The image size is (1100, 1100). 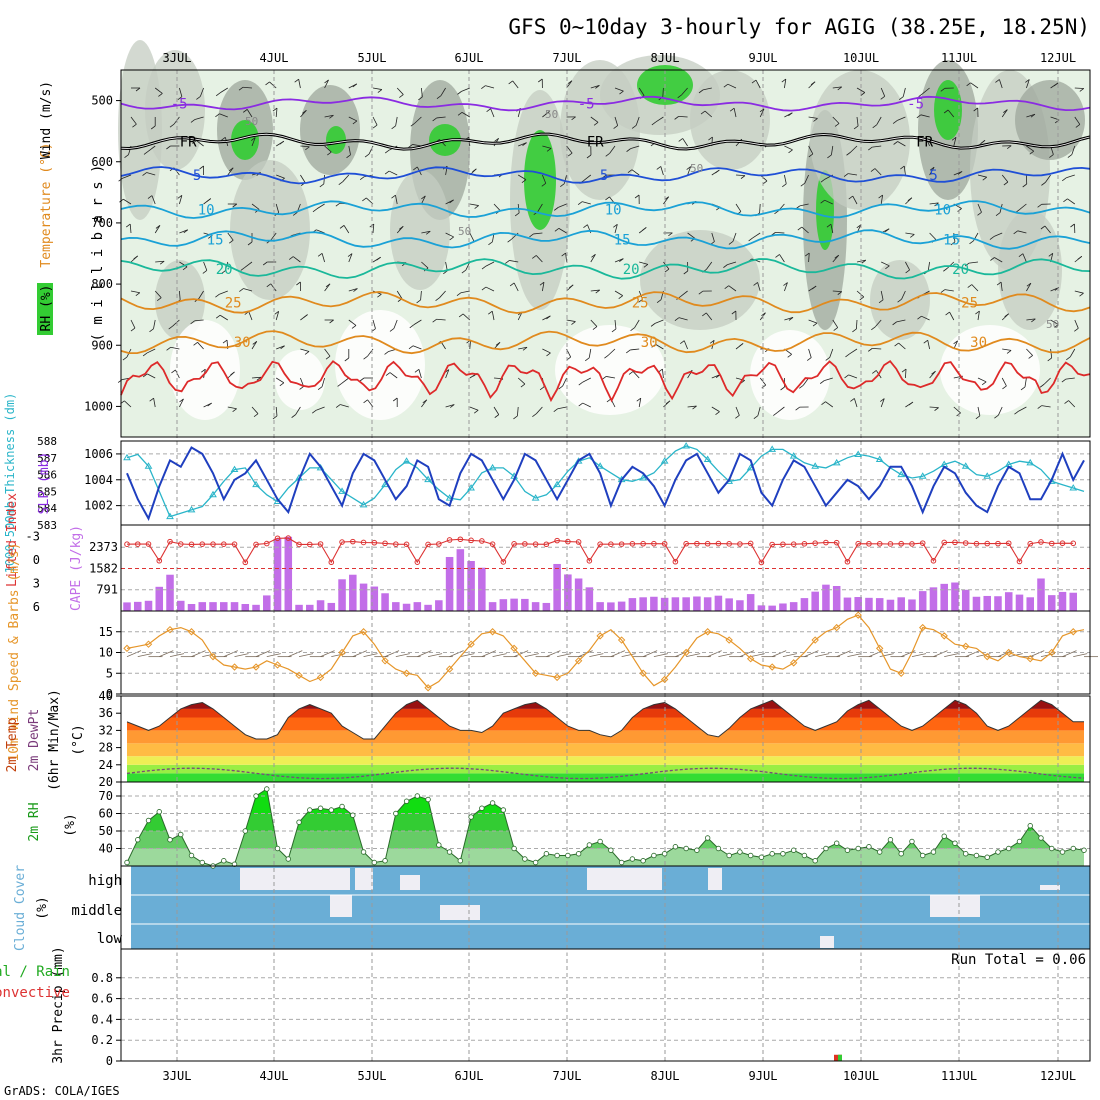 What do you see at coordinates (567, 1076) in the screenshot?
I see `day-label-bottom: 7JUL` at bounding box center [567, 1076].